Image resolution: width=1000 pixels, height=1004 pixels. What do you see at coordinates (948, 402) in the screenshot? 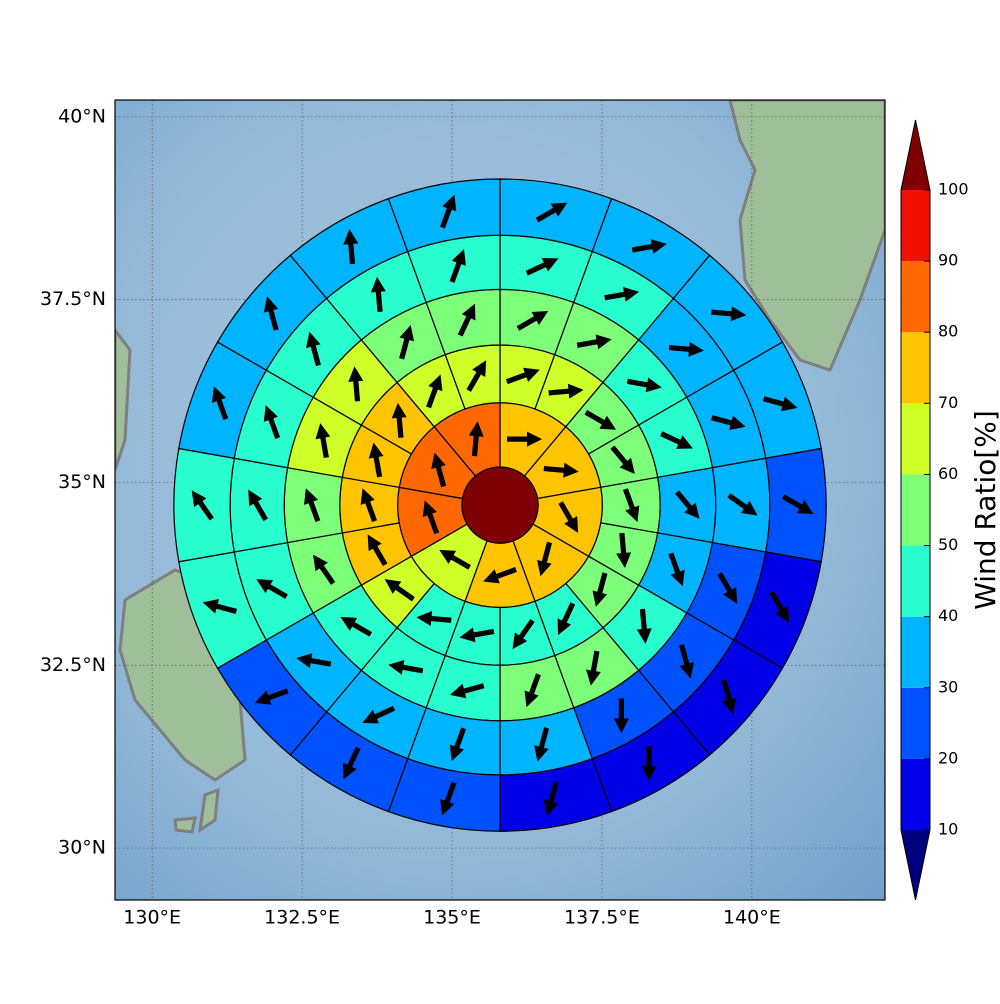
I see `colorbar-tick-label: 70` at bounding box center [948, 402].